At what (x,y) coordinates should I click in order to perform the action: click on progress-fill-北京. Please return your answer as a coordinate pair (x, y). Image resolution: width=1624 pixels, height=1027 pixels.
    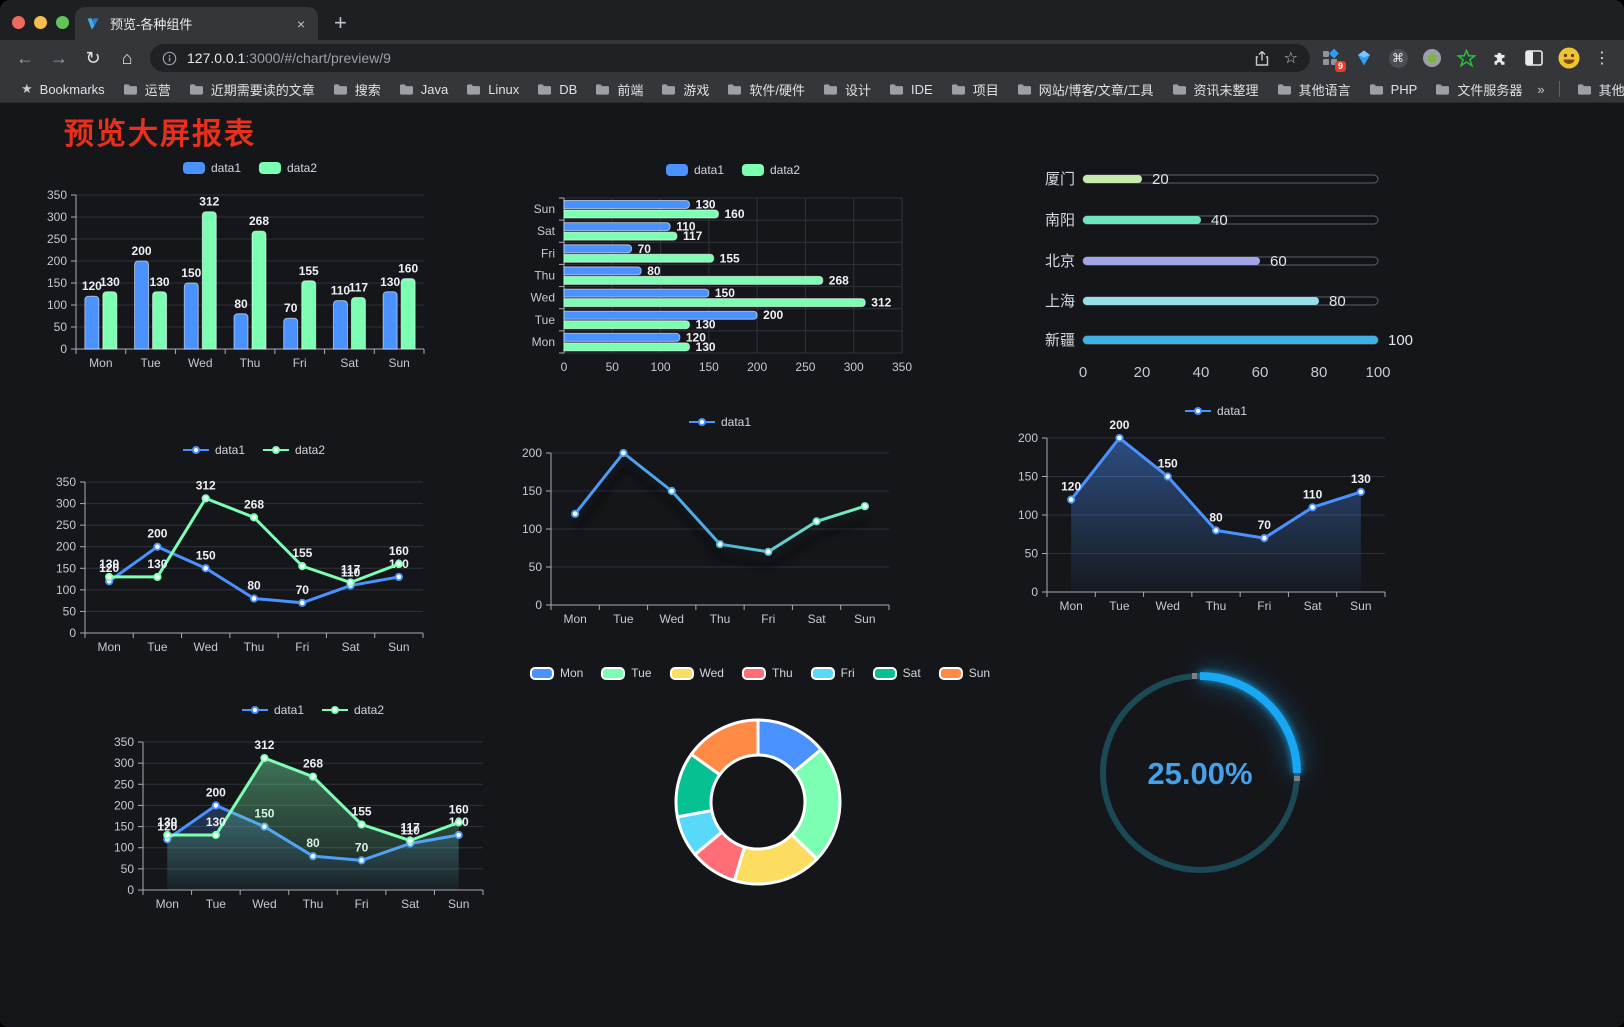
    Looking at the image, I should click on (1171, 261).